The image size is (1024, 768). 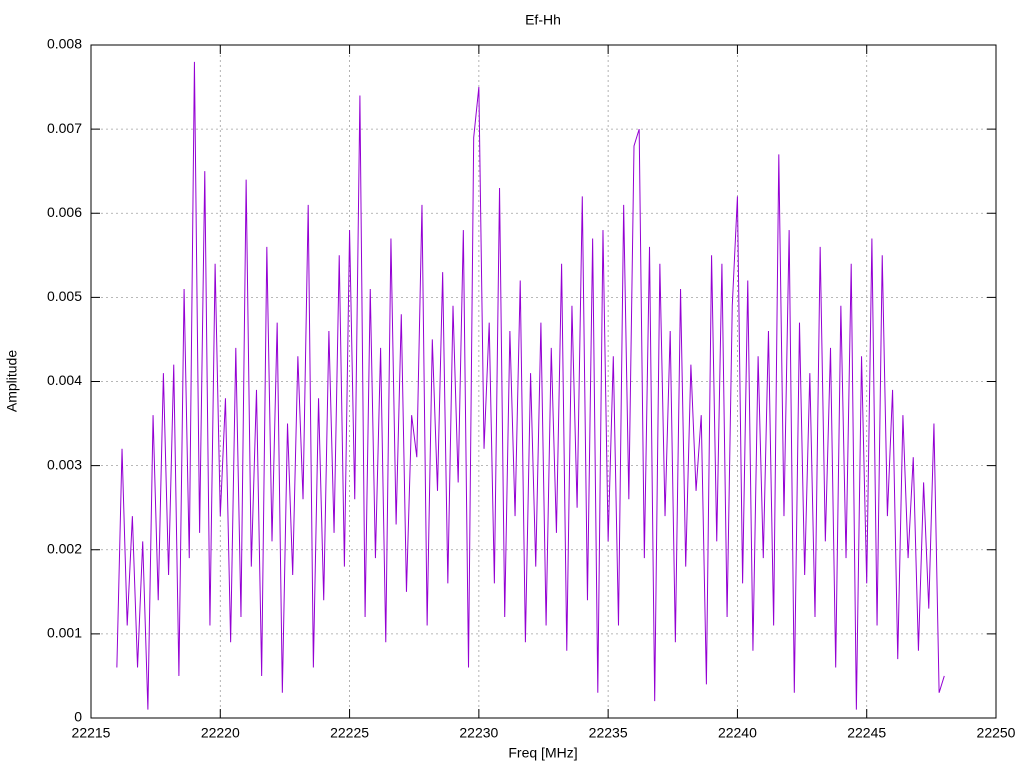 I want to click on y-tick-label: 0.008, so click(x=64, y=44).